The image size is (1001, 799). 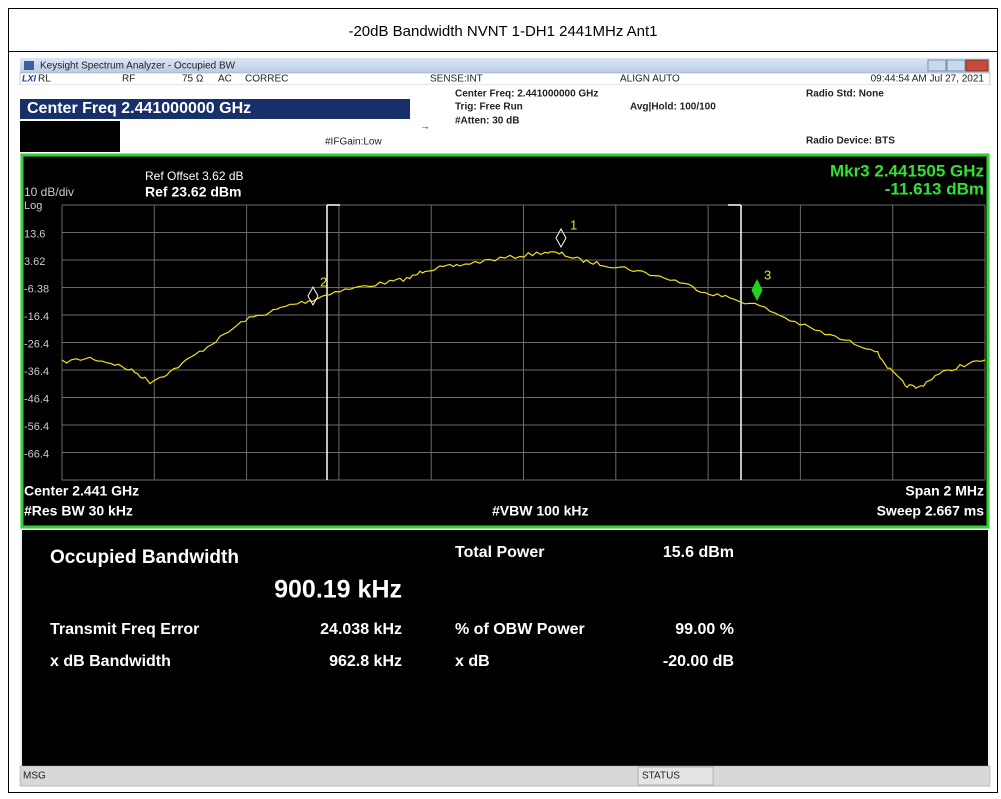 I want to click on if-gain: #IFGain:Low, so click(x=353, y=142).